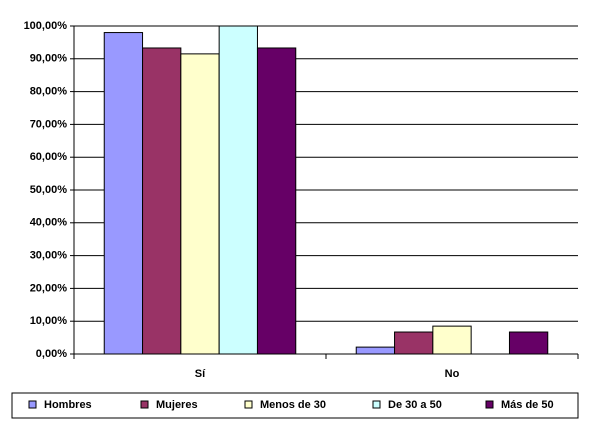 This screenshot has height=431, width=593. I want to click on legend-label: Menos de 30, so click(293, 405).